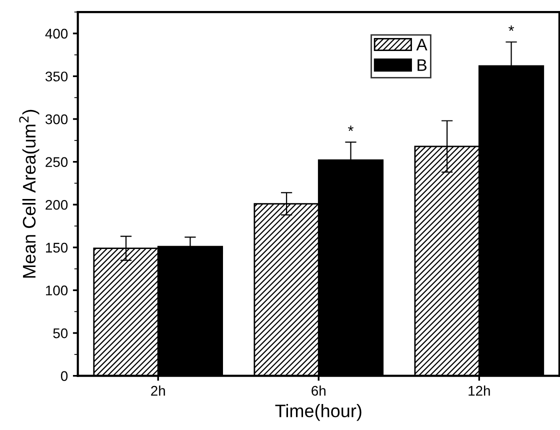  What do you see at coordinates (60, 333) in the screenshot?
I see `y-tick-label: 50` at bounding box center [60, 333].